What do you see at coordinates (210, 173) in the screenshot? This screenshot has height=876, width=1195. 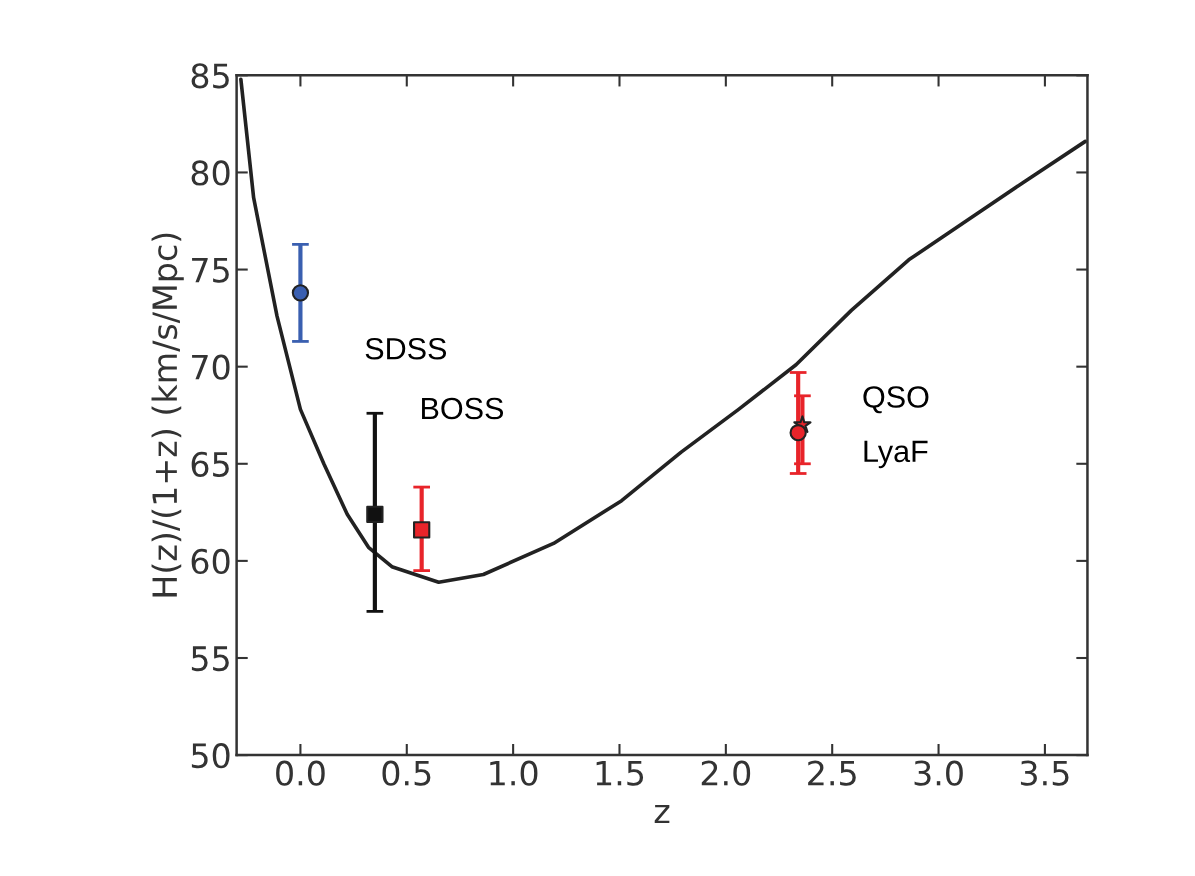 I see `y-tick-label: 80` at bounding box center [210, 173].